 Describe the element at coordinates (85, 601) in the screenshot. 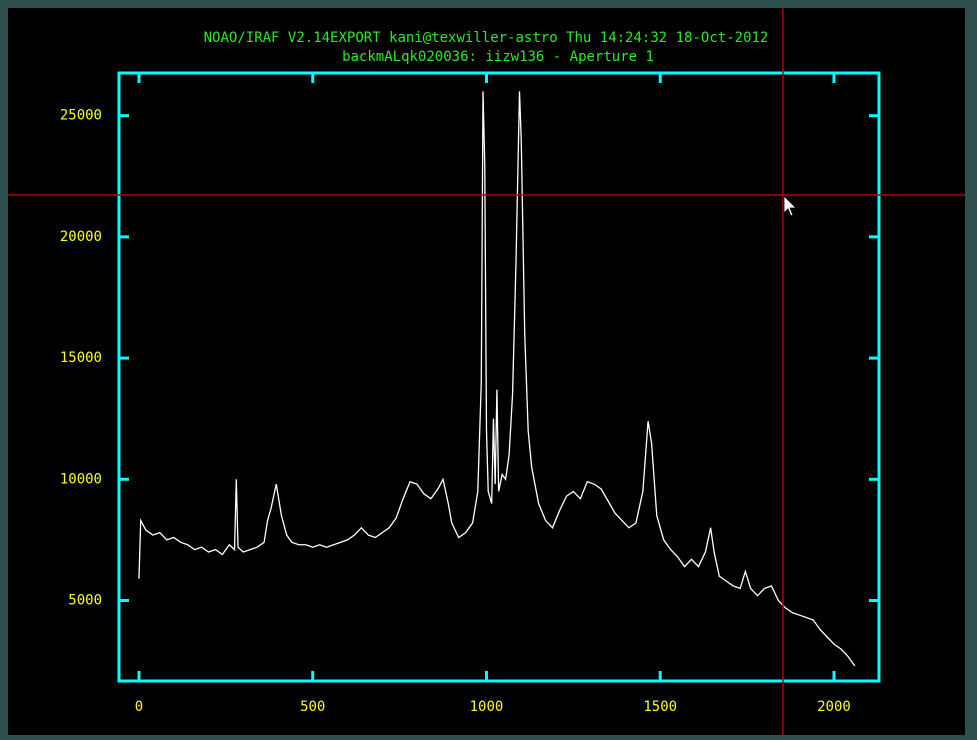

I see `y-tick-label: 5000` at that location.